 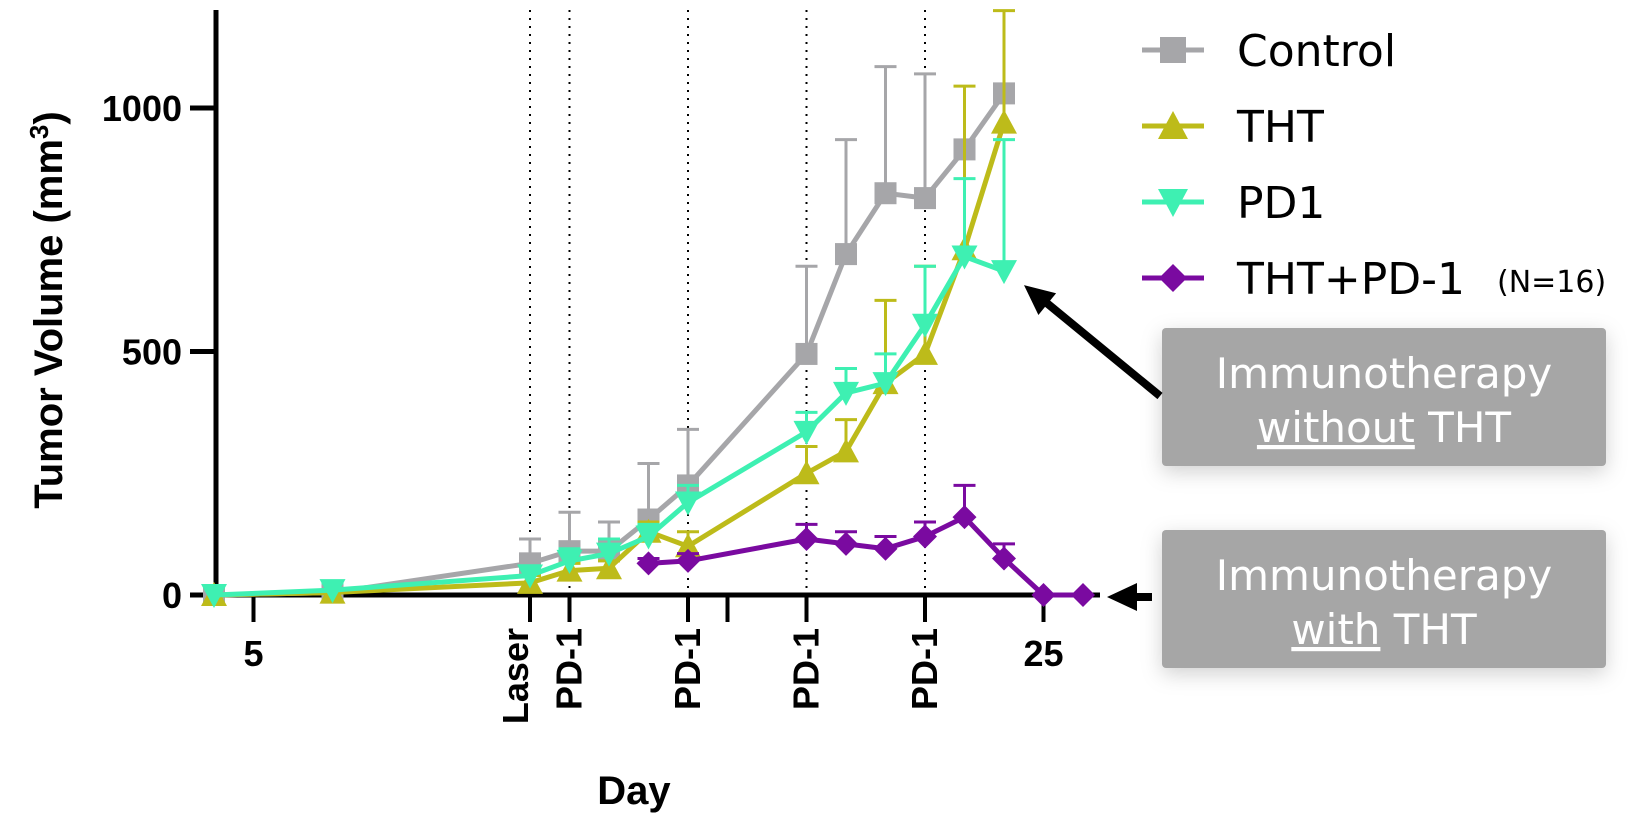 What do you see at coordinates (1280, 127) in the screenshot?
I see `legend-label: THT` at bounding box center [1280, 127].